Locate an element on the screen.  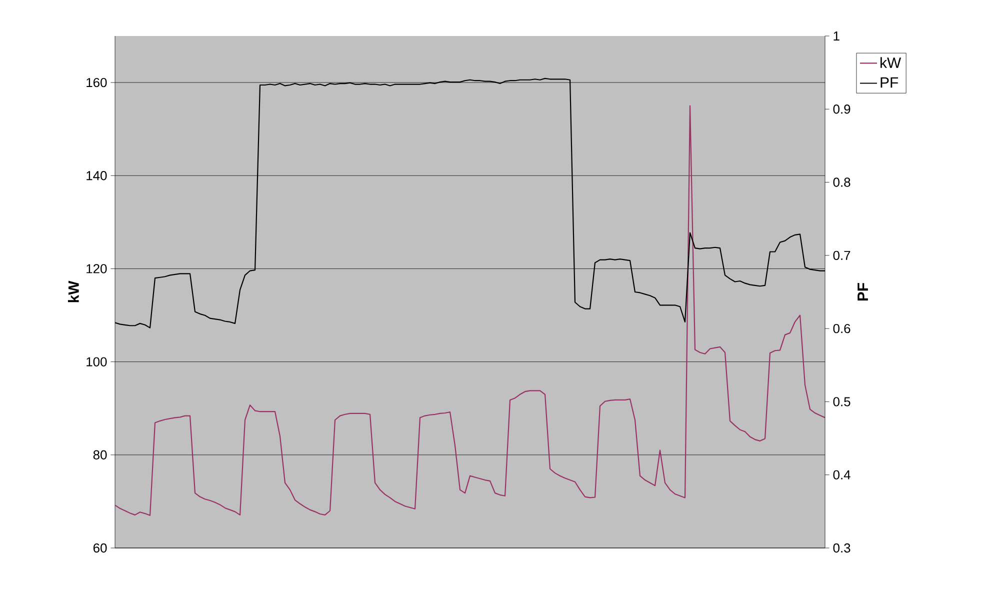
legend-label: PF is located at coordinates (889, 82).